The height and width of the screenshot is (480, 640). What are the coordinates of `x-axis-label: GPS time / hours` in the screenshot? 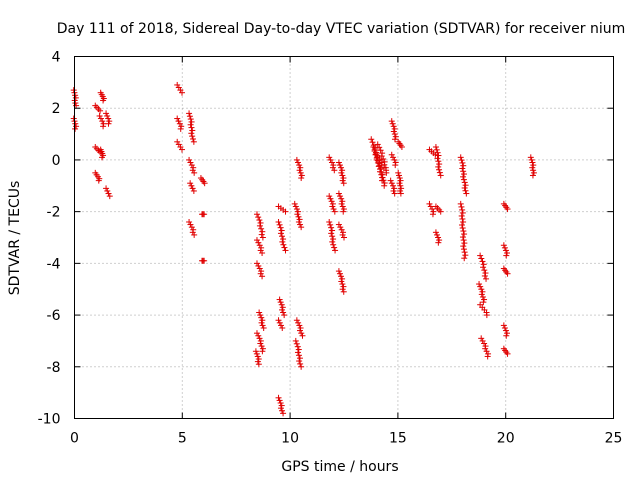 It's located at (339, 467).